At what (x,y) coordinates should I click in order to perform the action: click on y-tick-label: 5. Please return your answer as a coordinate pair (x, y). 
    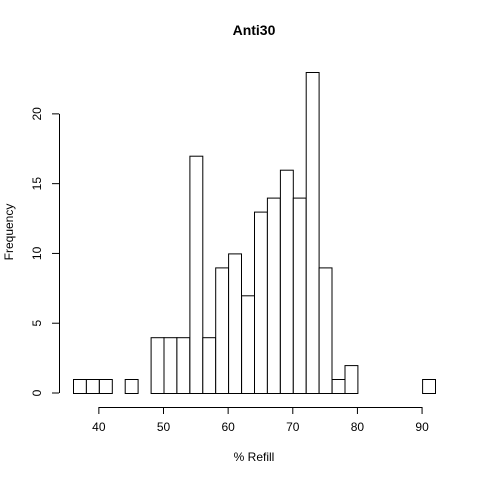
    Looking at the image, I should click on (37, 323).